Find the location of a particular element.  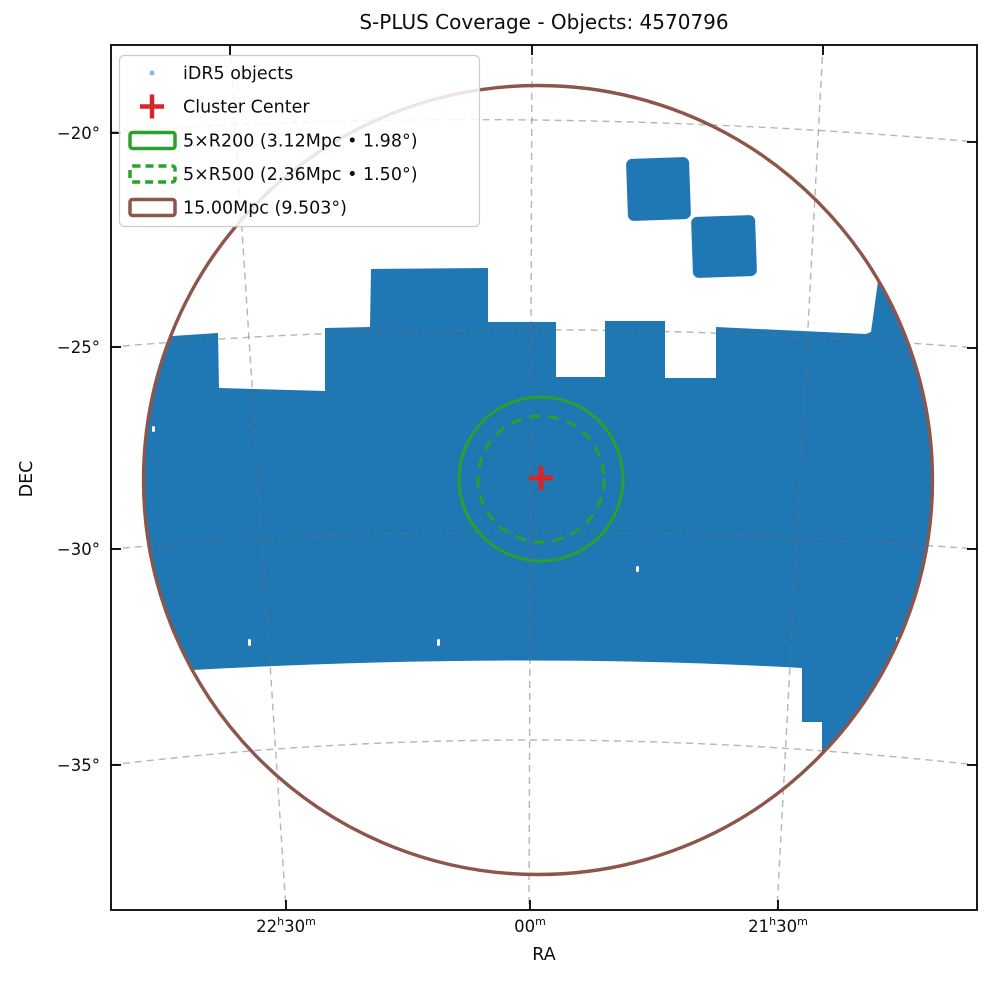

y-tick-m35: −35° is located at coordinates (78, 765).